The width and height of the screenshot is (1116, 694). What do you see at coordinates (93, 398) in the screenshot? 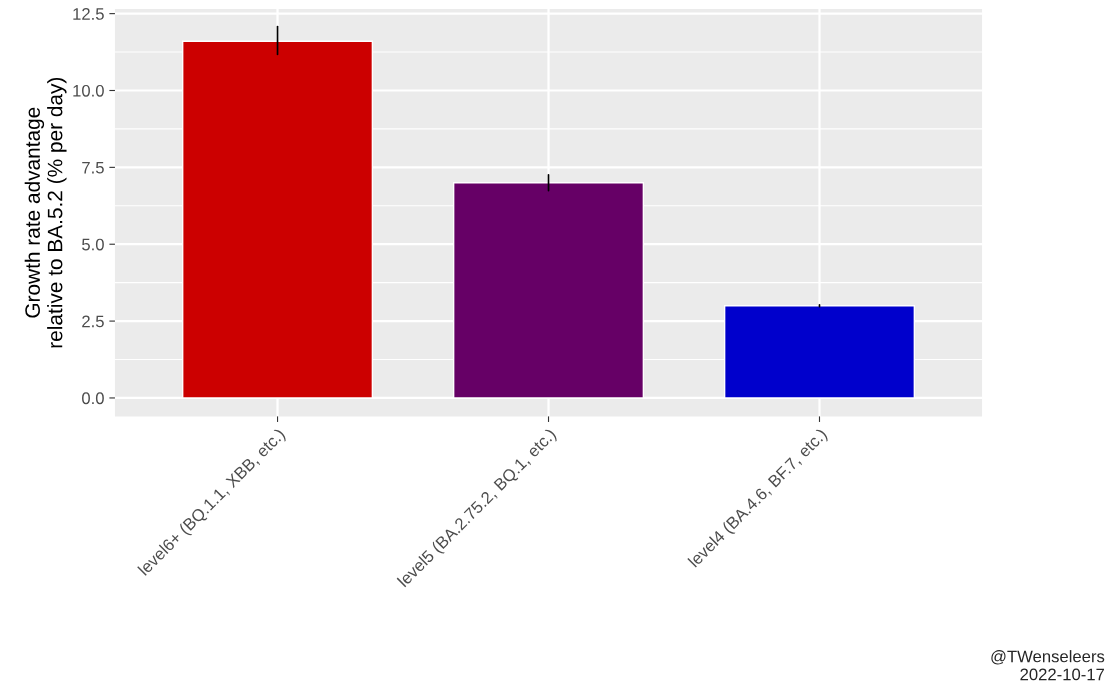
I see `y-tick-label: 0.0` at bounding box center [93, 398].